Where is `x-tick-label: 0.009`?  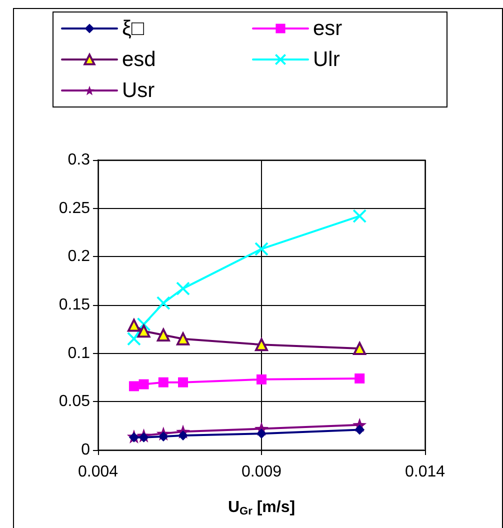 x-tick-label: 0.009 is located at coordinates (261, 472).